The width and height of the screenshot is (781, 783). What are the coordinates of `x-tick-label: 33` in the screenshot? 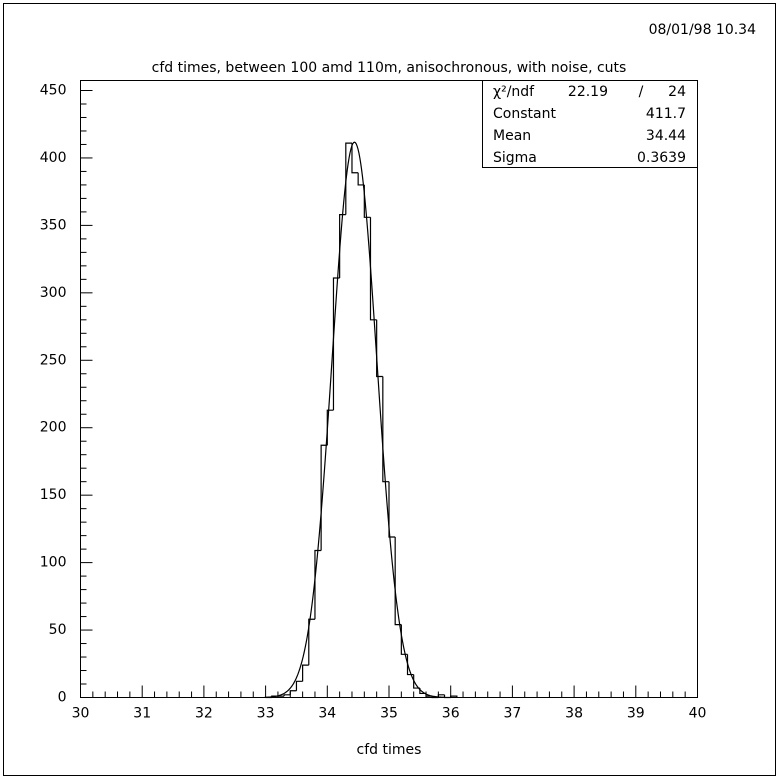 It's located at (266, 714).